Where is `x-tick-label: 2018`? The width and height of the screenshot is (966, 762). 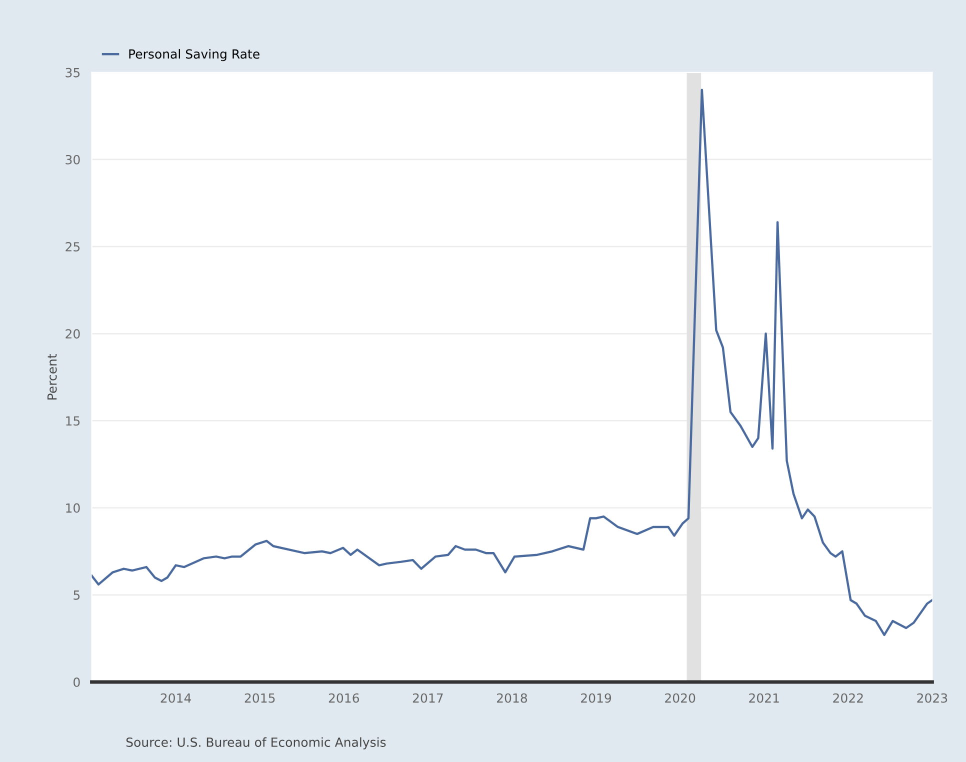 x-tick-label: 2018 is located at coordinates (512, 698).